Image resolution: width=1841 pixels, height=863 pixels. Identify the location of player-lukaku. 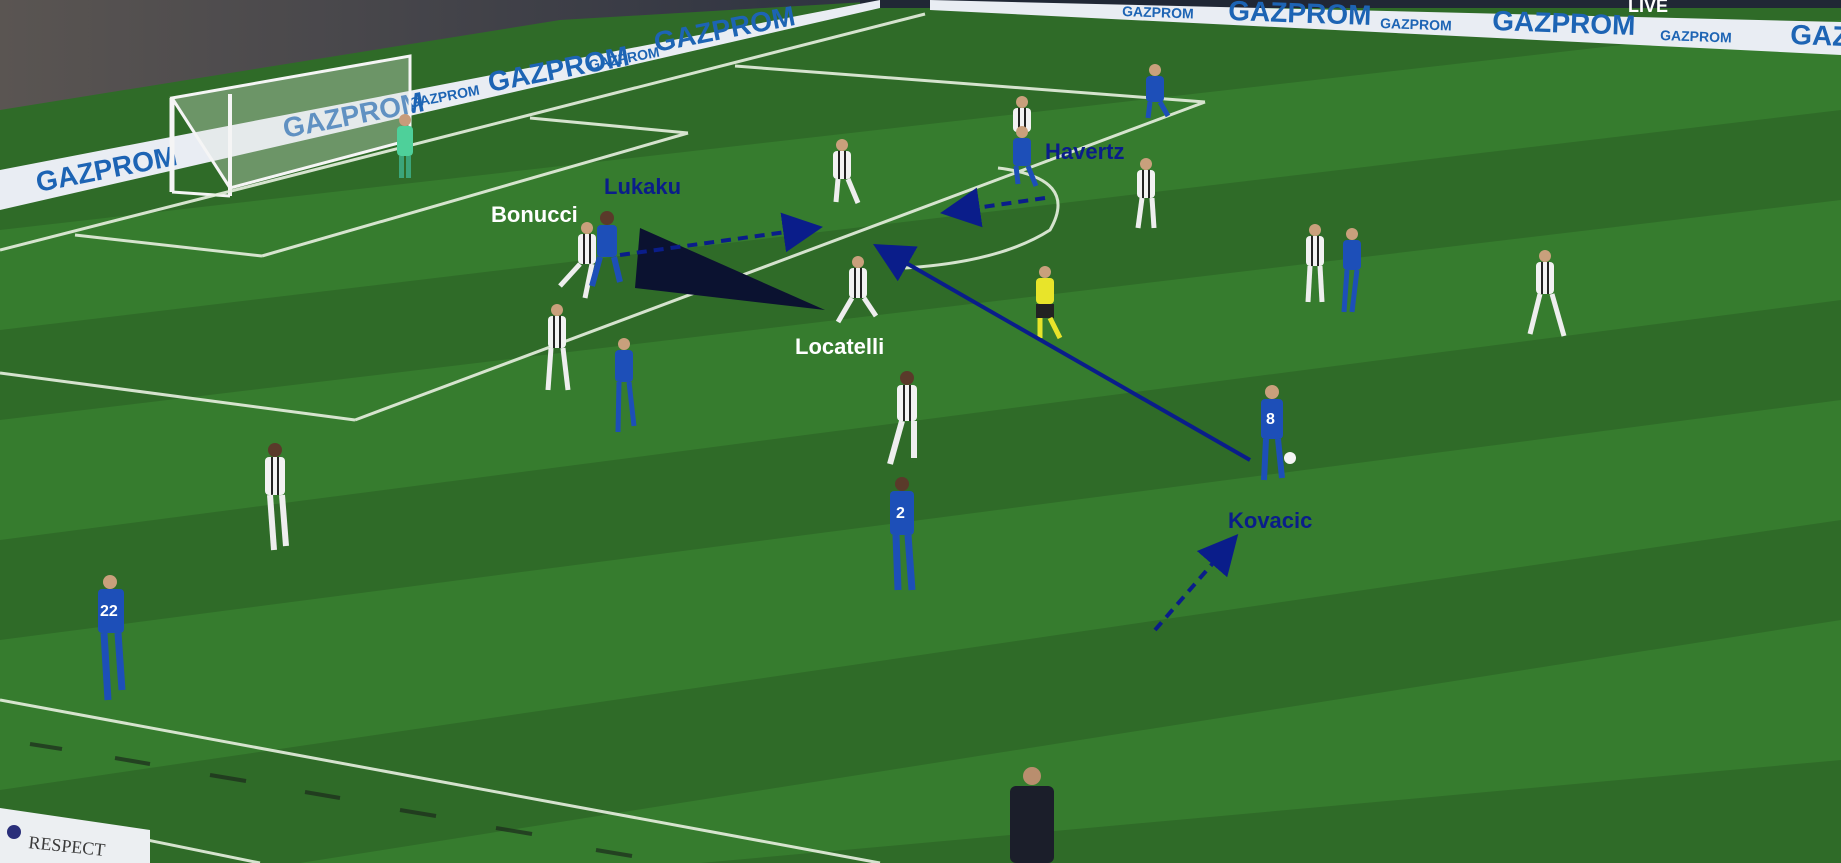
(606, 249).